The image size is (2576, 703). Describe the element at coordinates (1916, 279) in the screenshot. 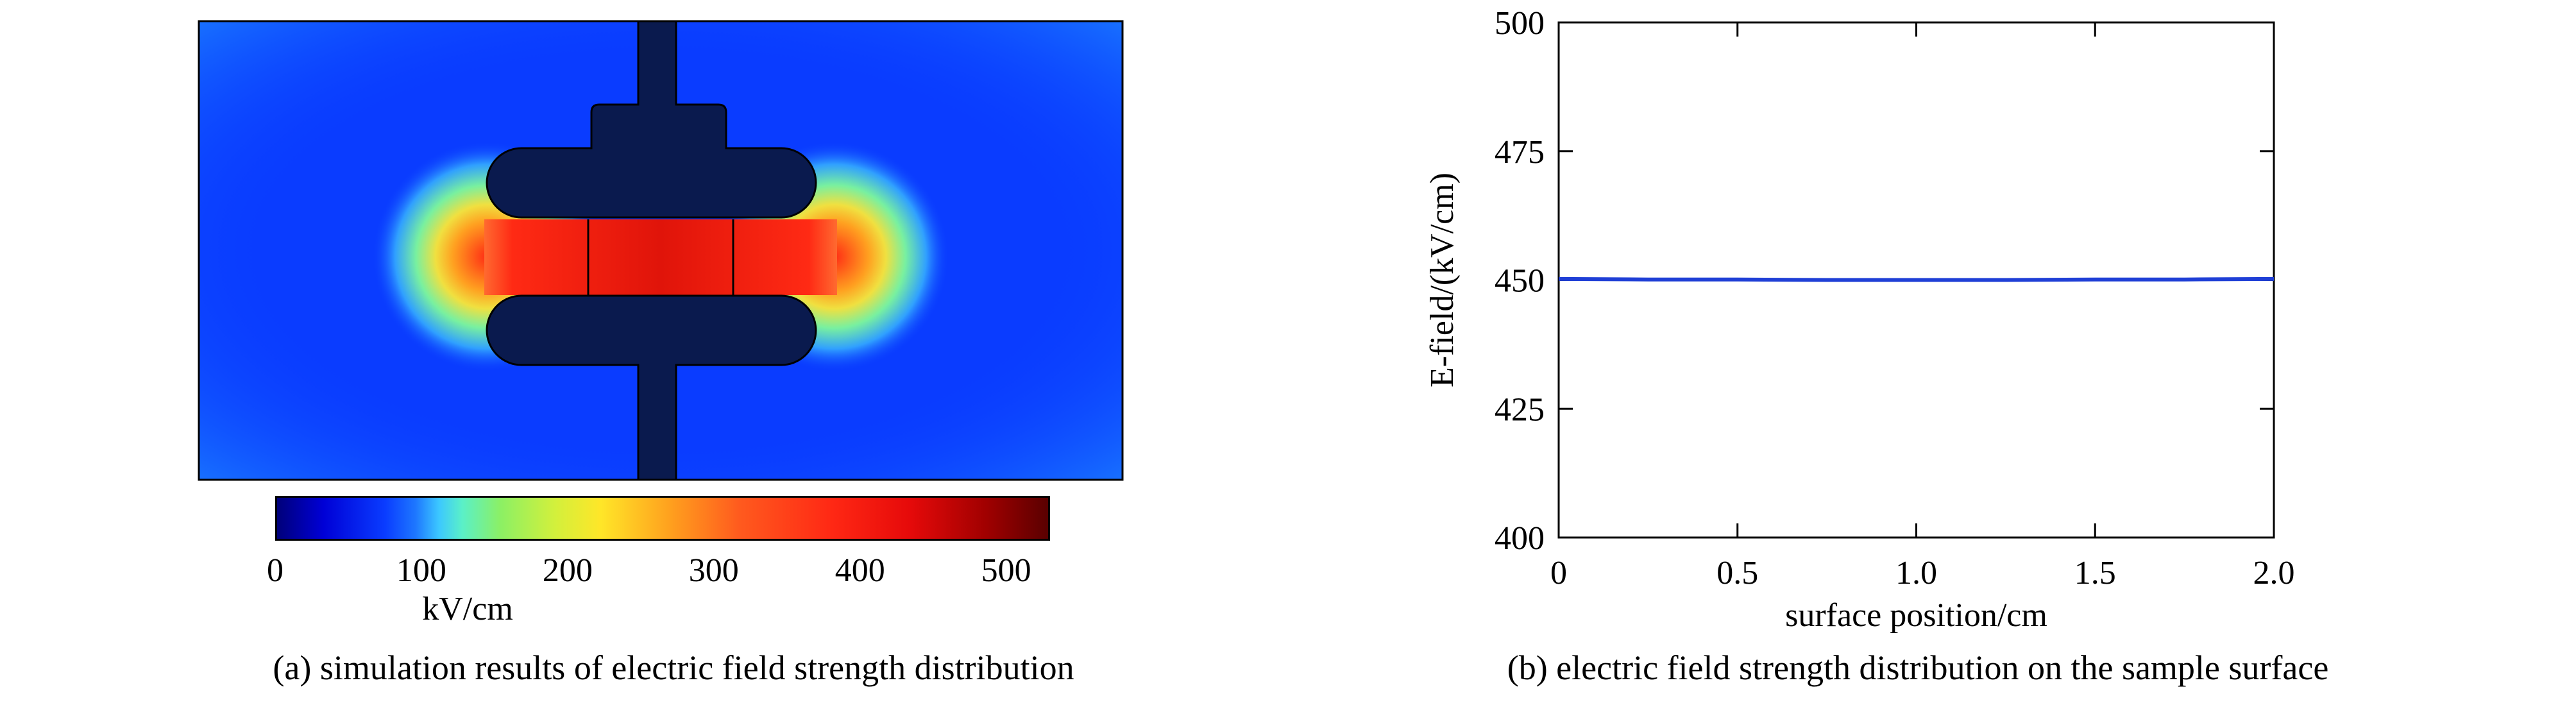

I see `efield-series-line` at that location.